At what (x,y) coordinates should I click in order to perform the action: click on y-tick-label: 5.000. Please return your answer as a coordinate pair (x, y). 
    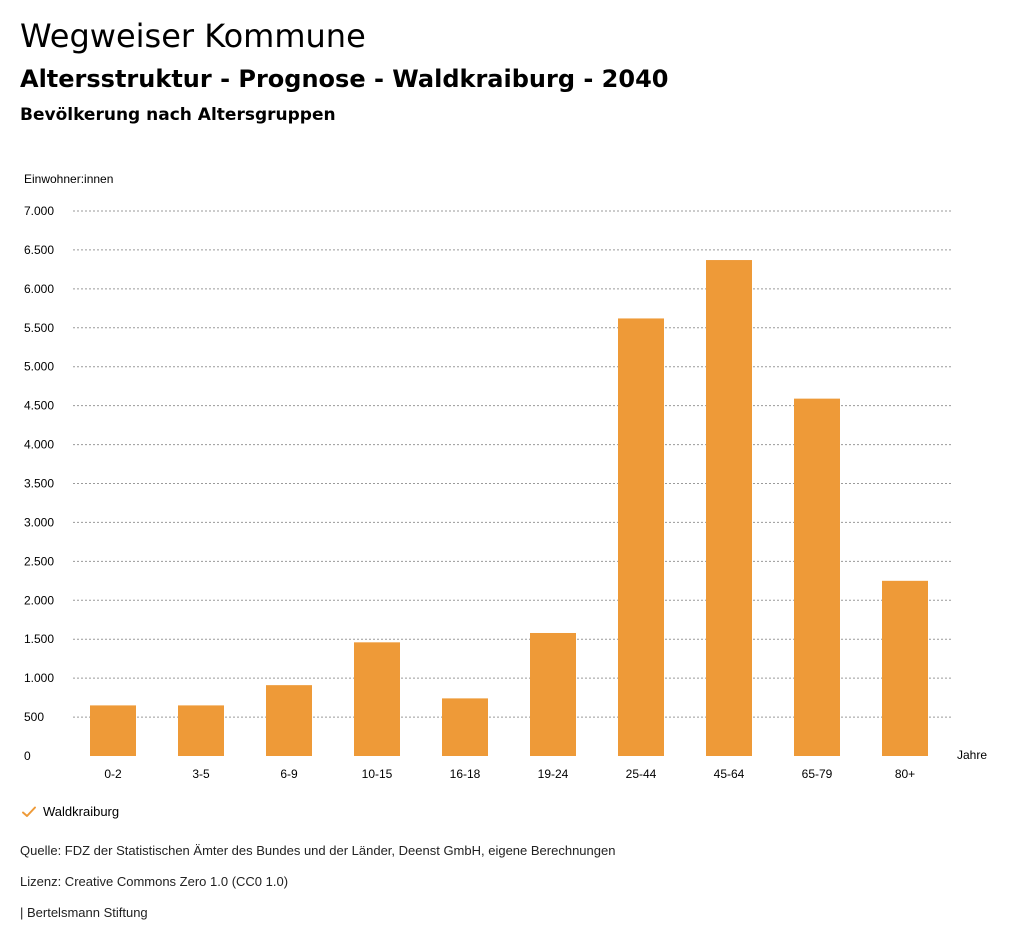
    Looking at the image, I should click on (39, 367).